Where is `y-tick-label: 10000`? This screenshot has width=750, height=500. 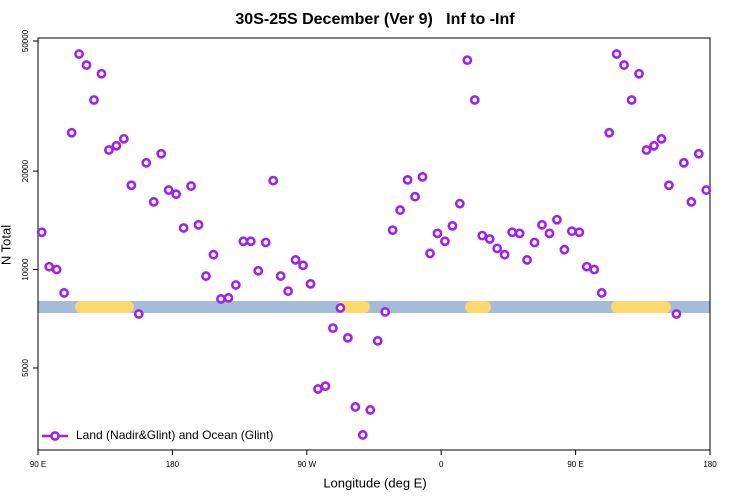 y-tick-label: 10000 is located at coordinates (25, 269).